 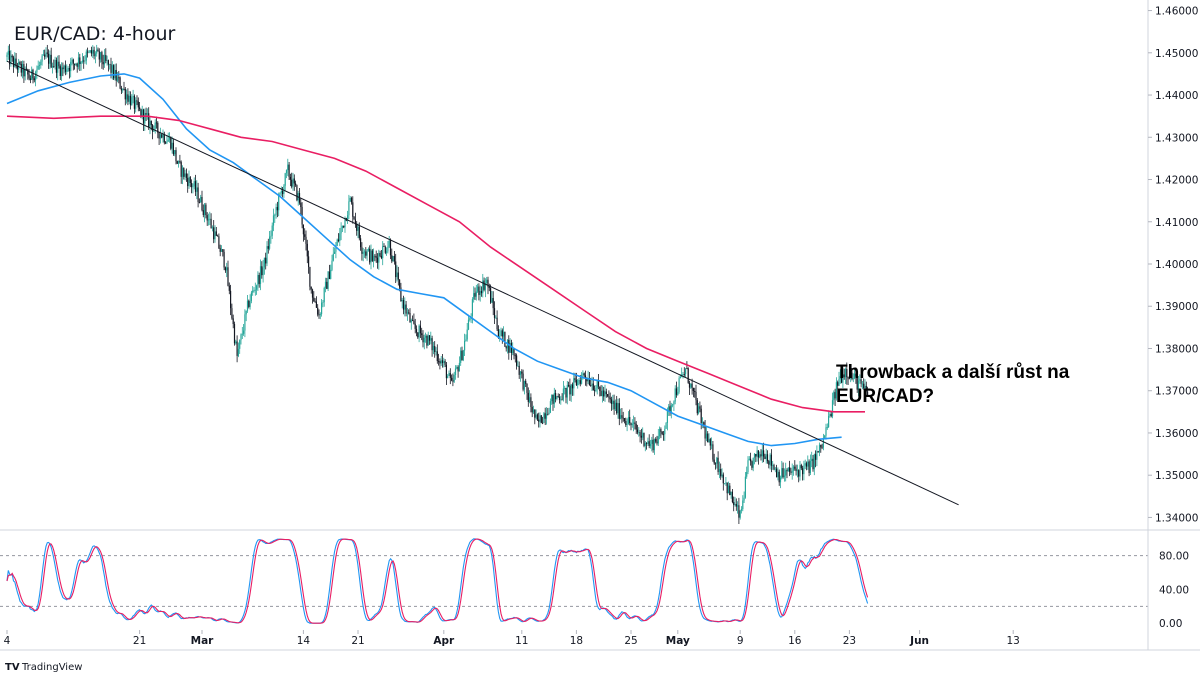 I want to click on stoch-tick-label: 40.00, so click(x=1174, y=590).